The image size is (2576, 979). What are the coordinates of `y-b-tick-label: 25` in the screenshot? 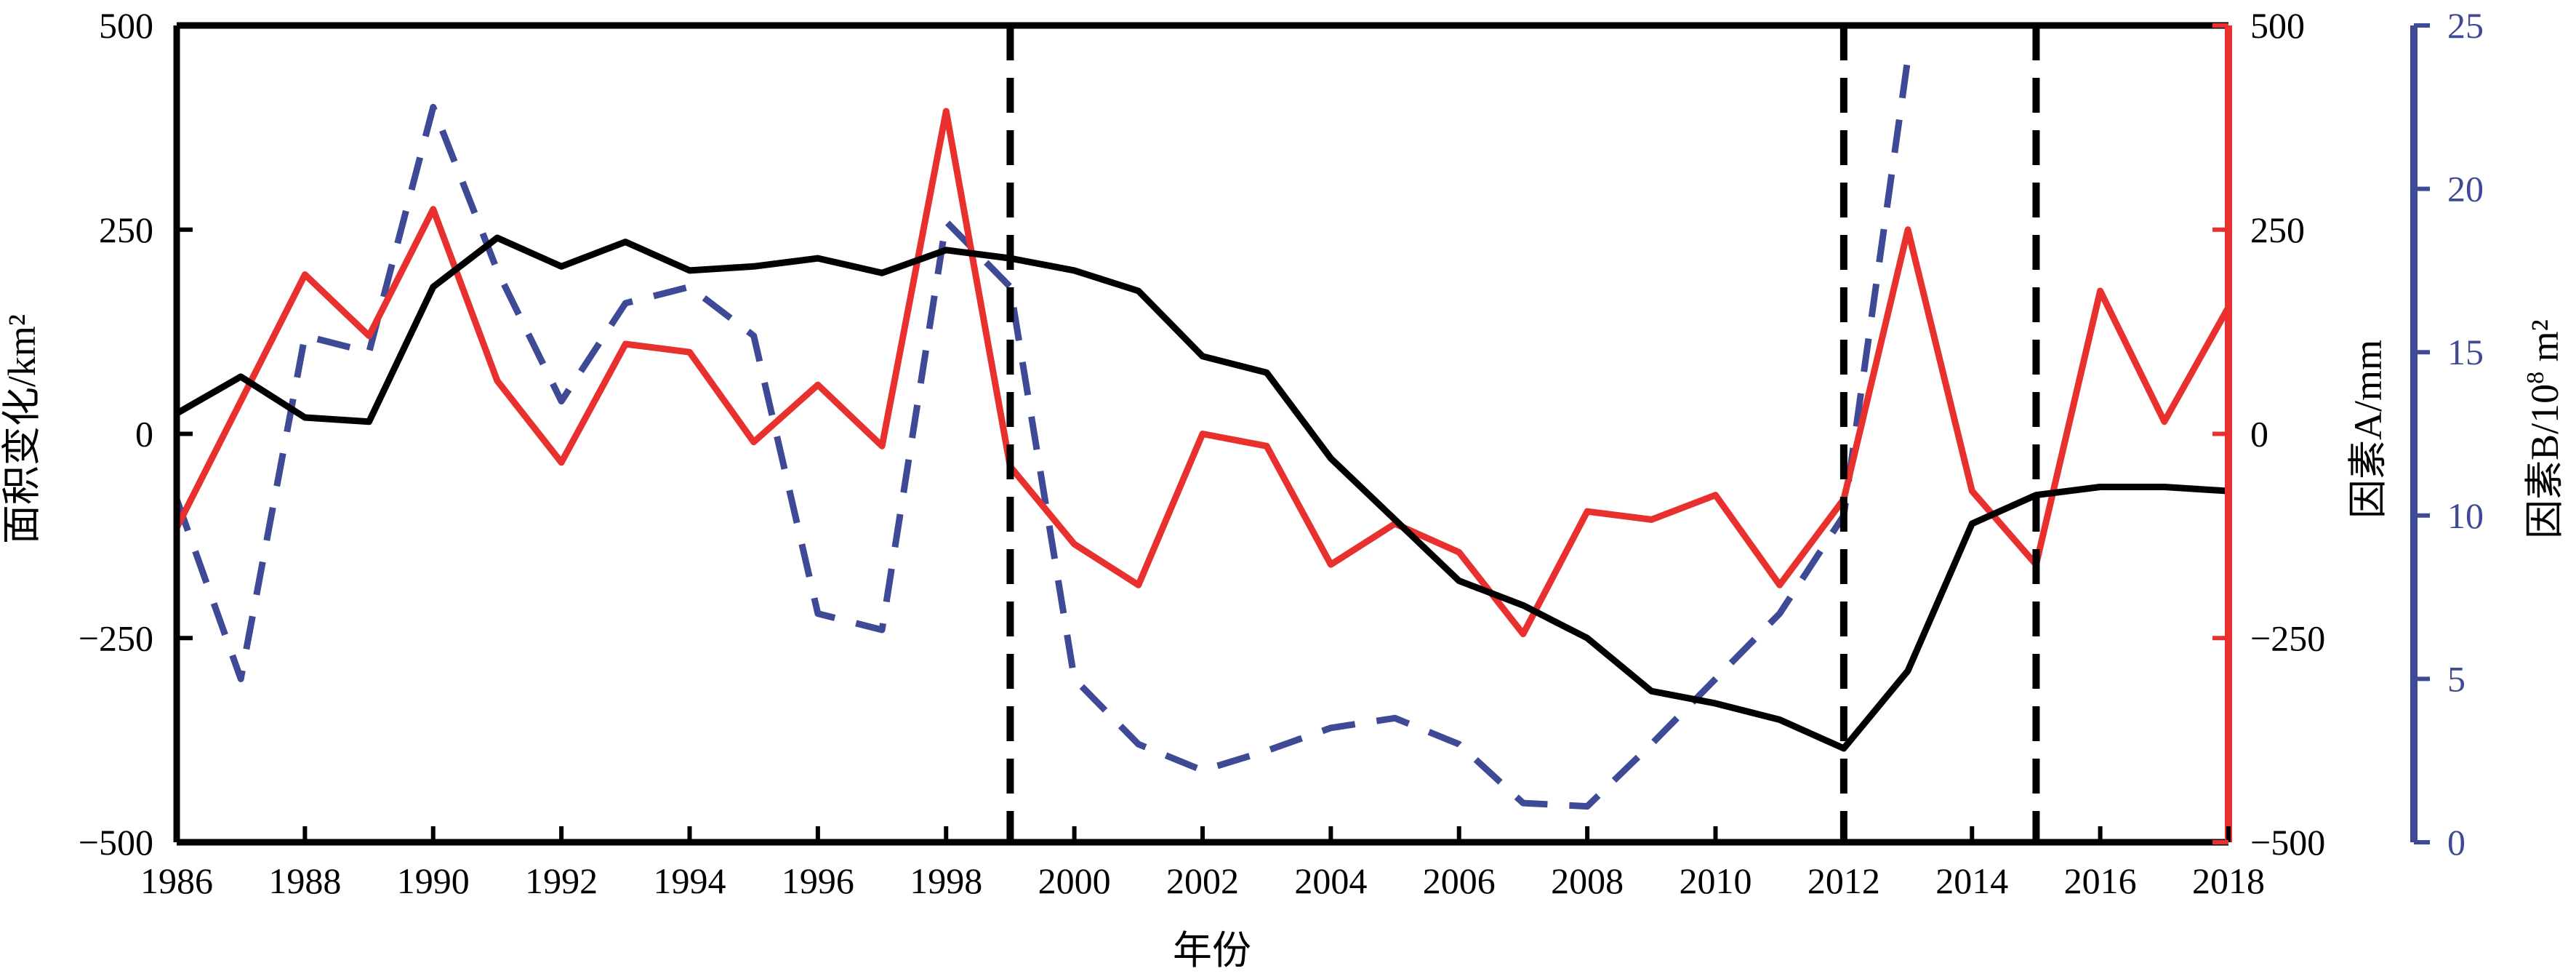 It's located at (2466, 25).